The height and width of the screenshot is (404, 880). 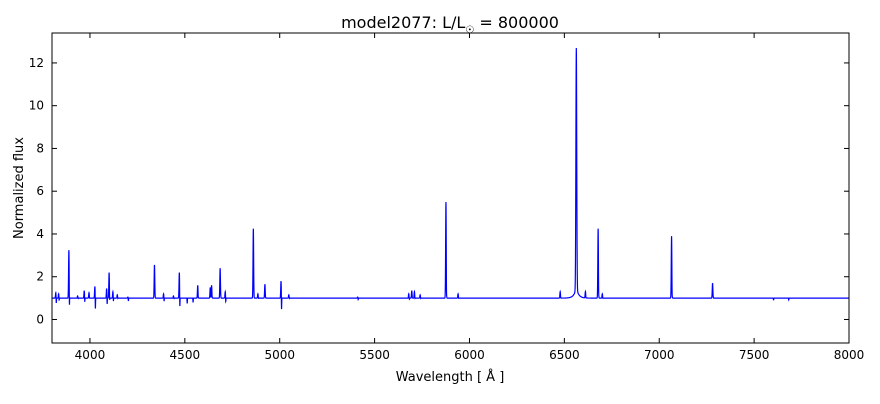 What do you see at coordinates (659, 355) in the screenshot?
I see `x-tick-label: 7000` at bounding box center [659, 355].